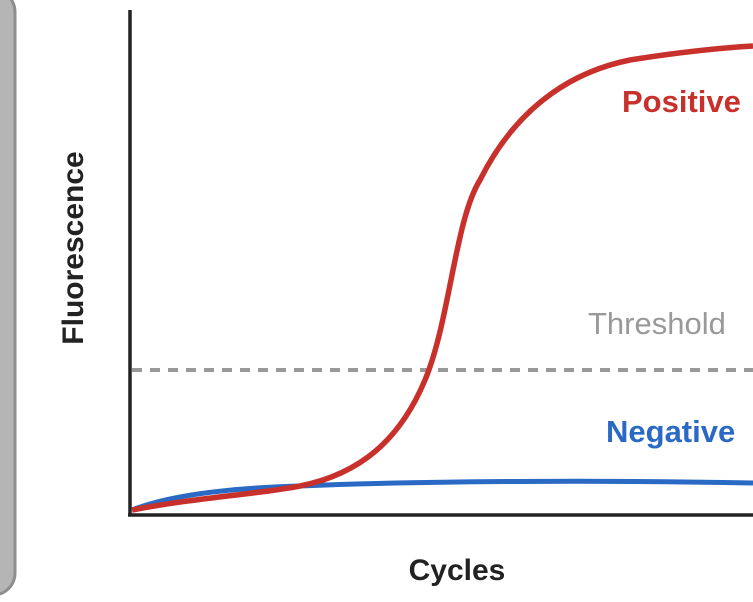  What do you see at coordinates (670, 431) in the screenshot?
I see `negative-label: Negative` at bounding box center [670, 431].